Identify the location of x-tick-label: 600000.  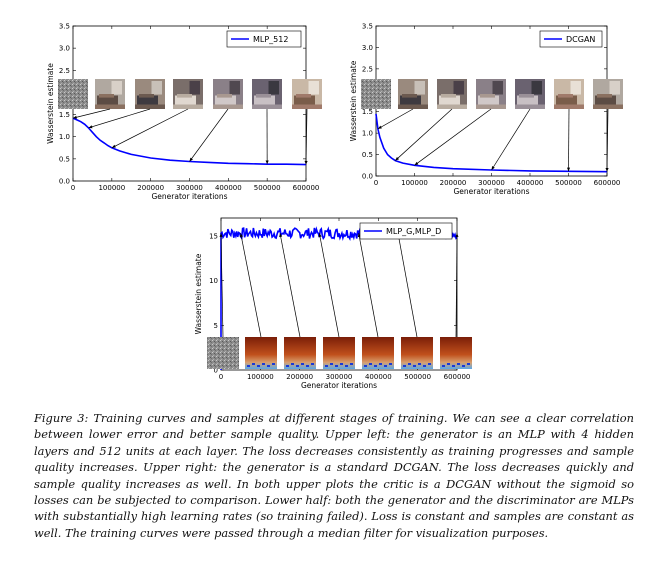
(457, 377).